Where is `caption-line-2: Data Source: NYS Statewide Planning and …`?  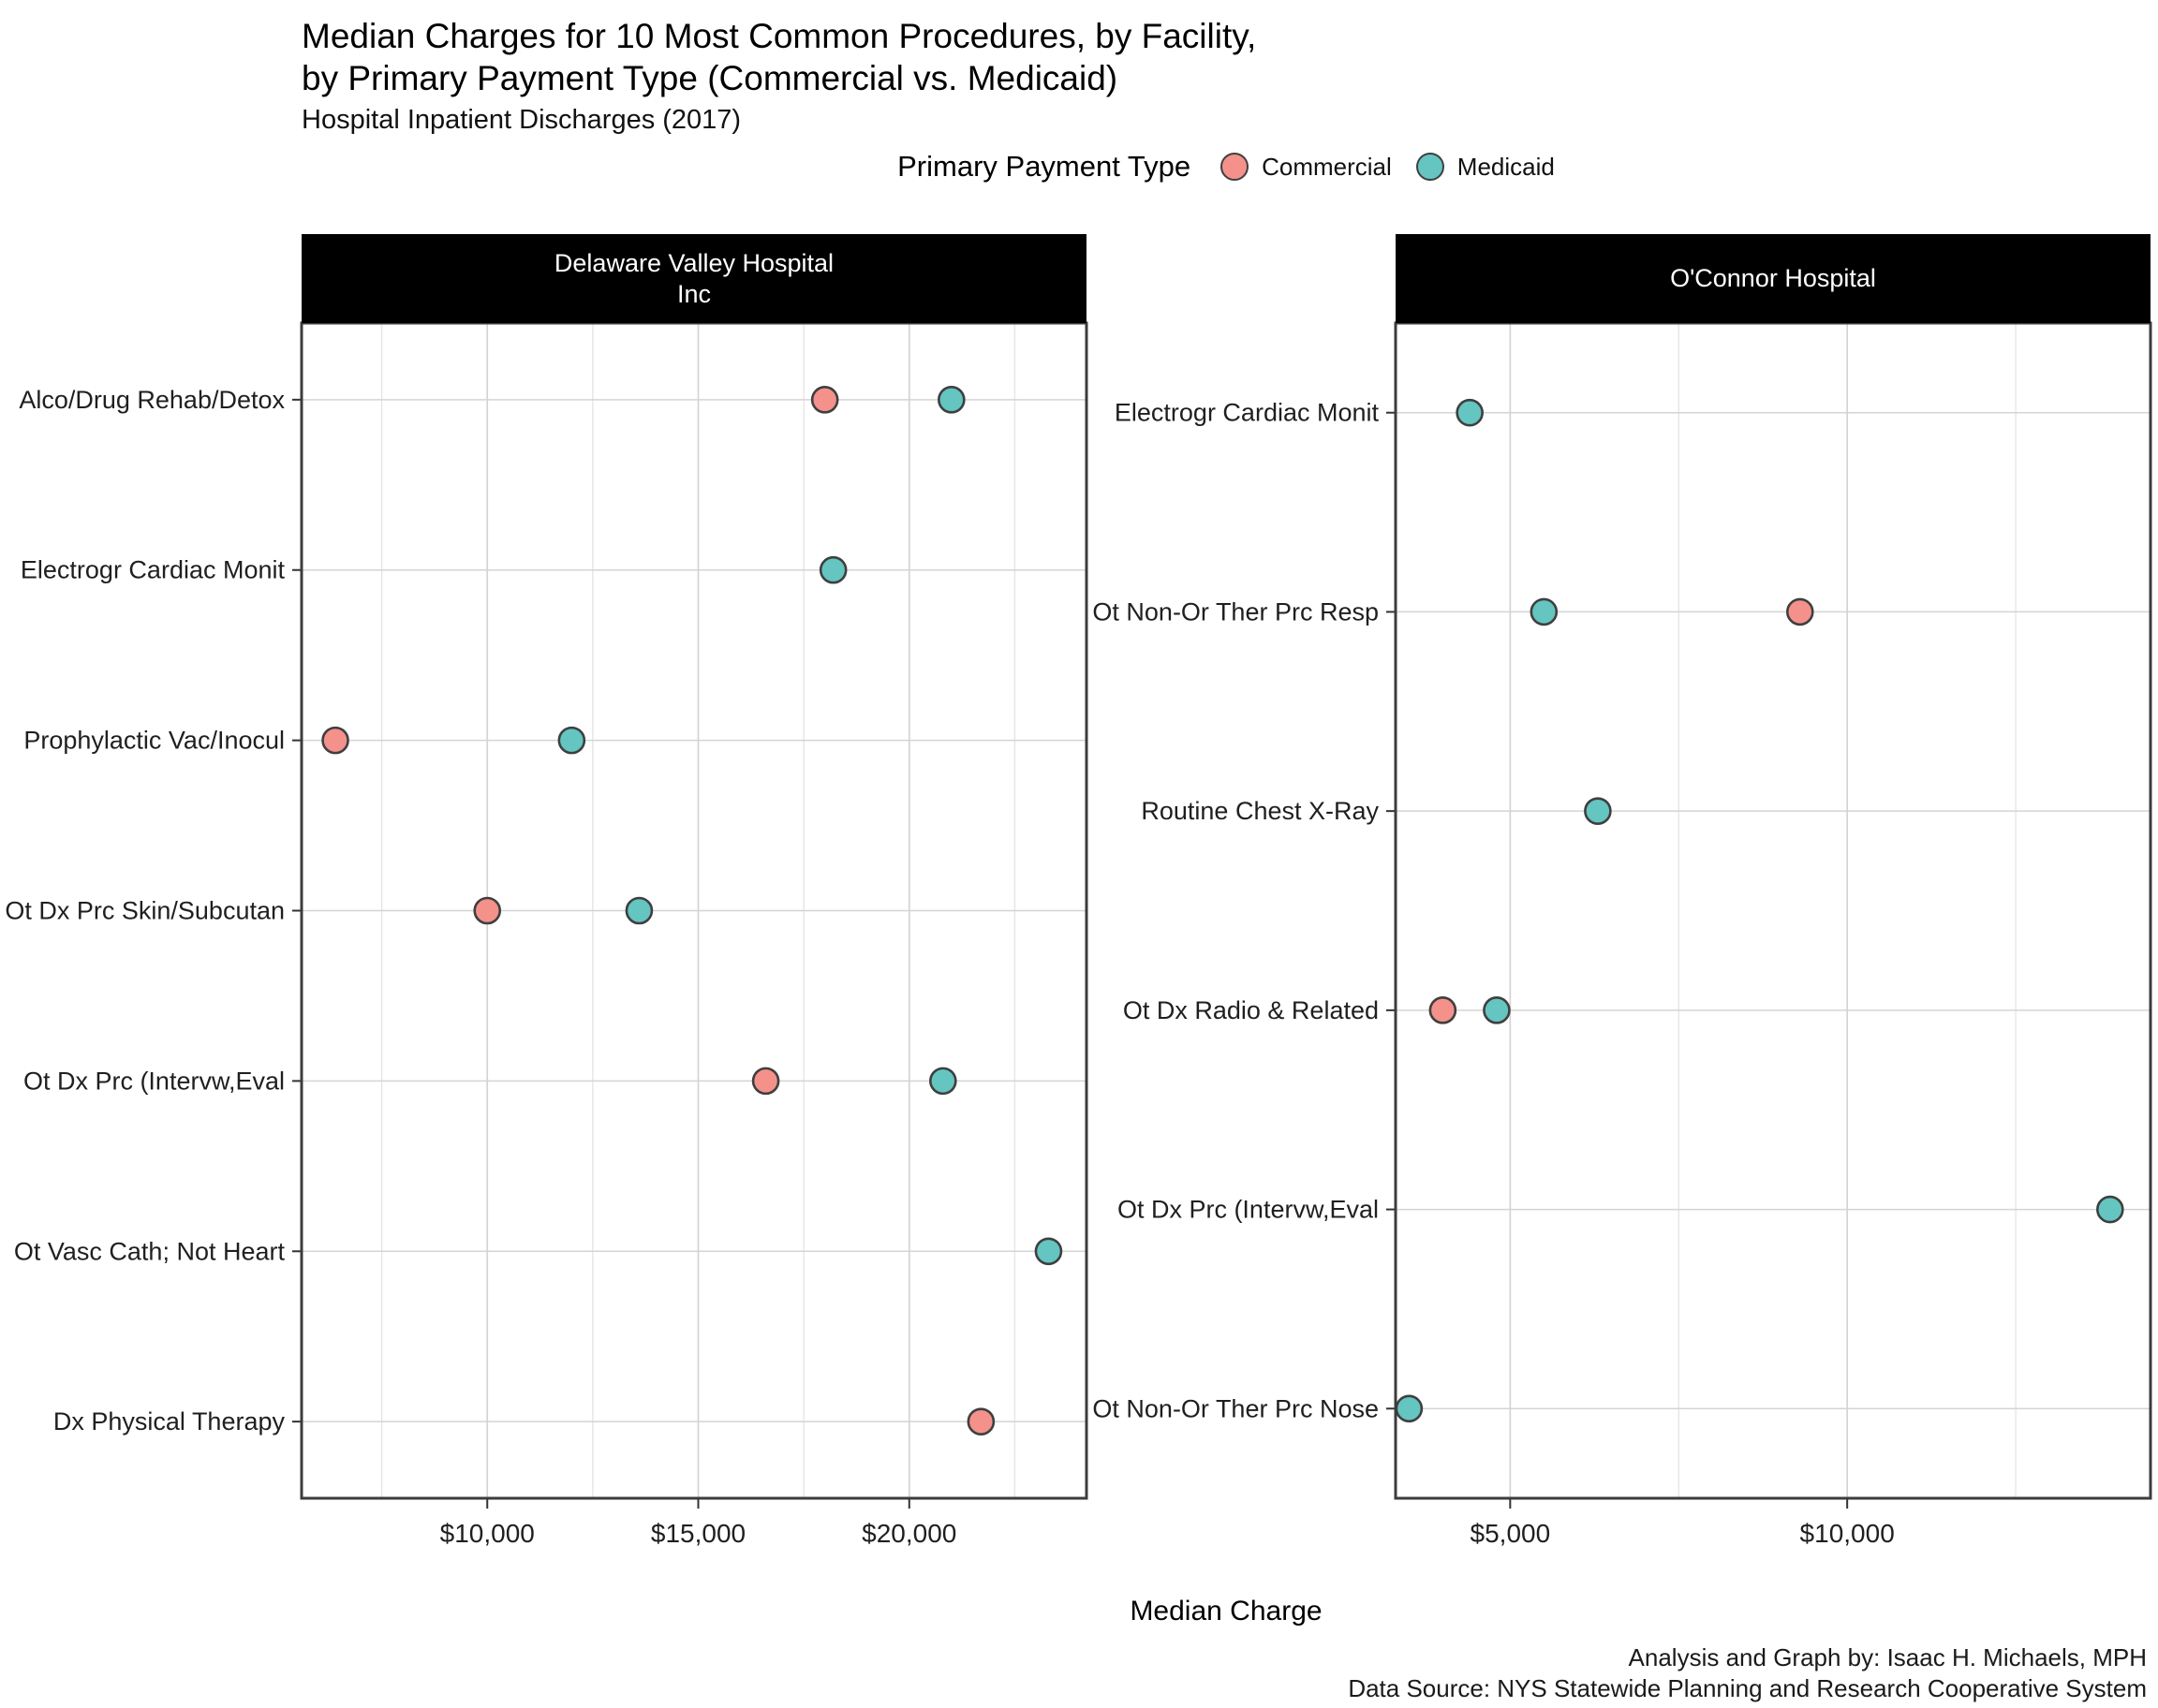 caption-line-2: Data Source: NYS Statewide Planning and … is located at coordinates (1747, 1688).